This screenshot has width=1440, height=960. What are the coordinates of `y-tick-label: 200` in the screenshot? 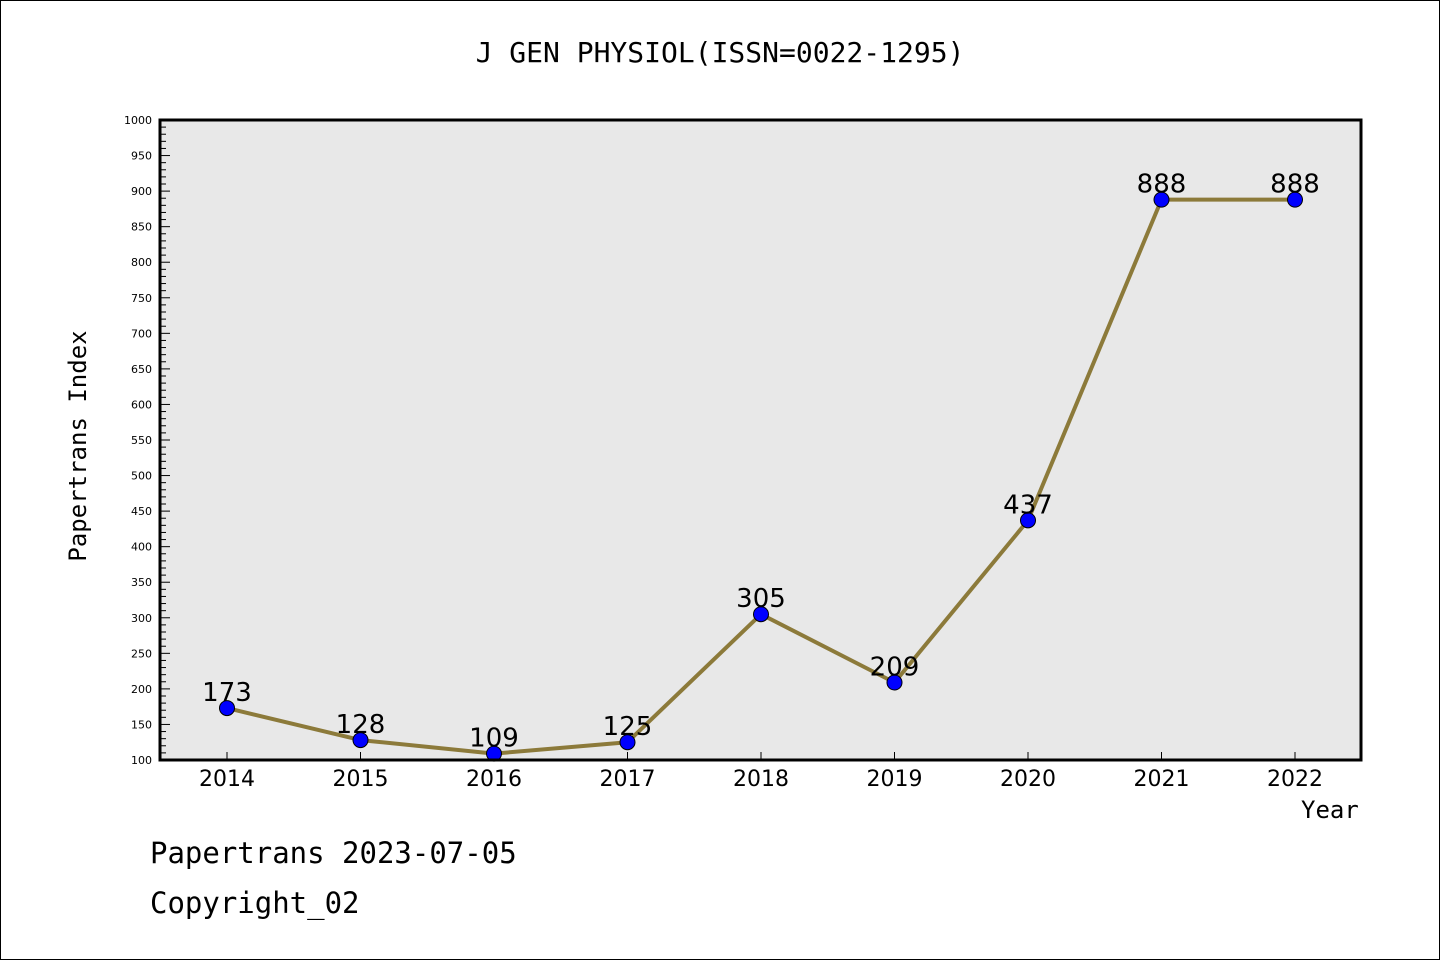 It's located at (141, 689).